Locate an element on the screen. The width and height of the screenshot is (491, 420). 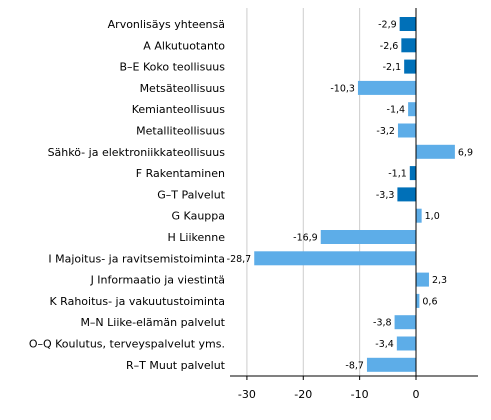
data-label: -3,4 is located at coordinates (384, 344).